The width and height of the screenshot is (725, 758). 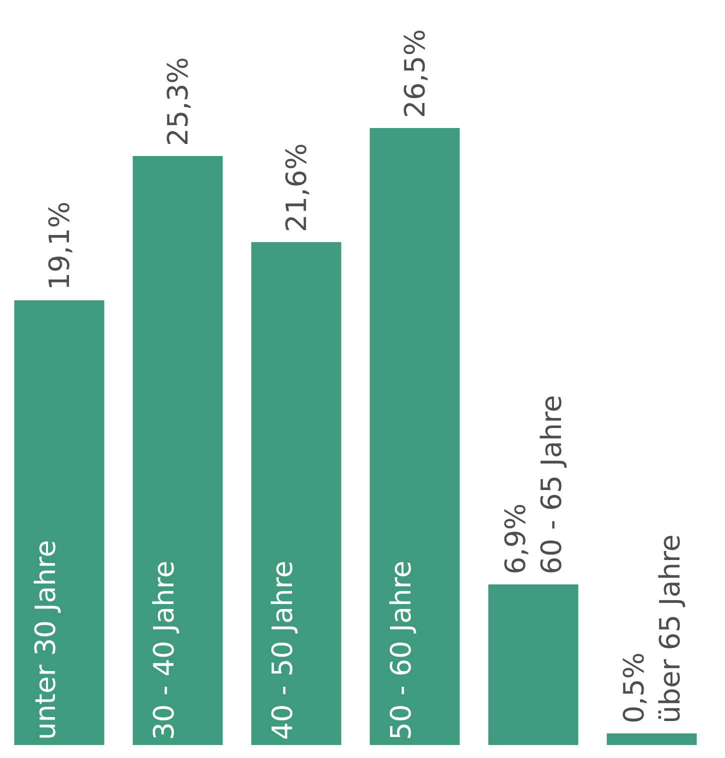 What do you see at coordinates (669, 629) in the screenshot?
I see `x-tick-label: über 65 Jahre` at bounding box center [669, 629].